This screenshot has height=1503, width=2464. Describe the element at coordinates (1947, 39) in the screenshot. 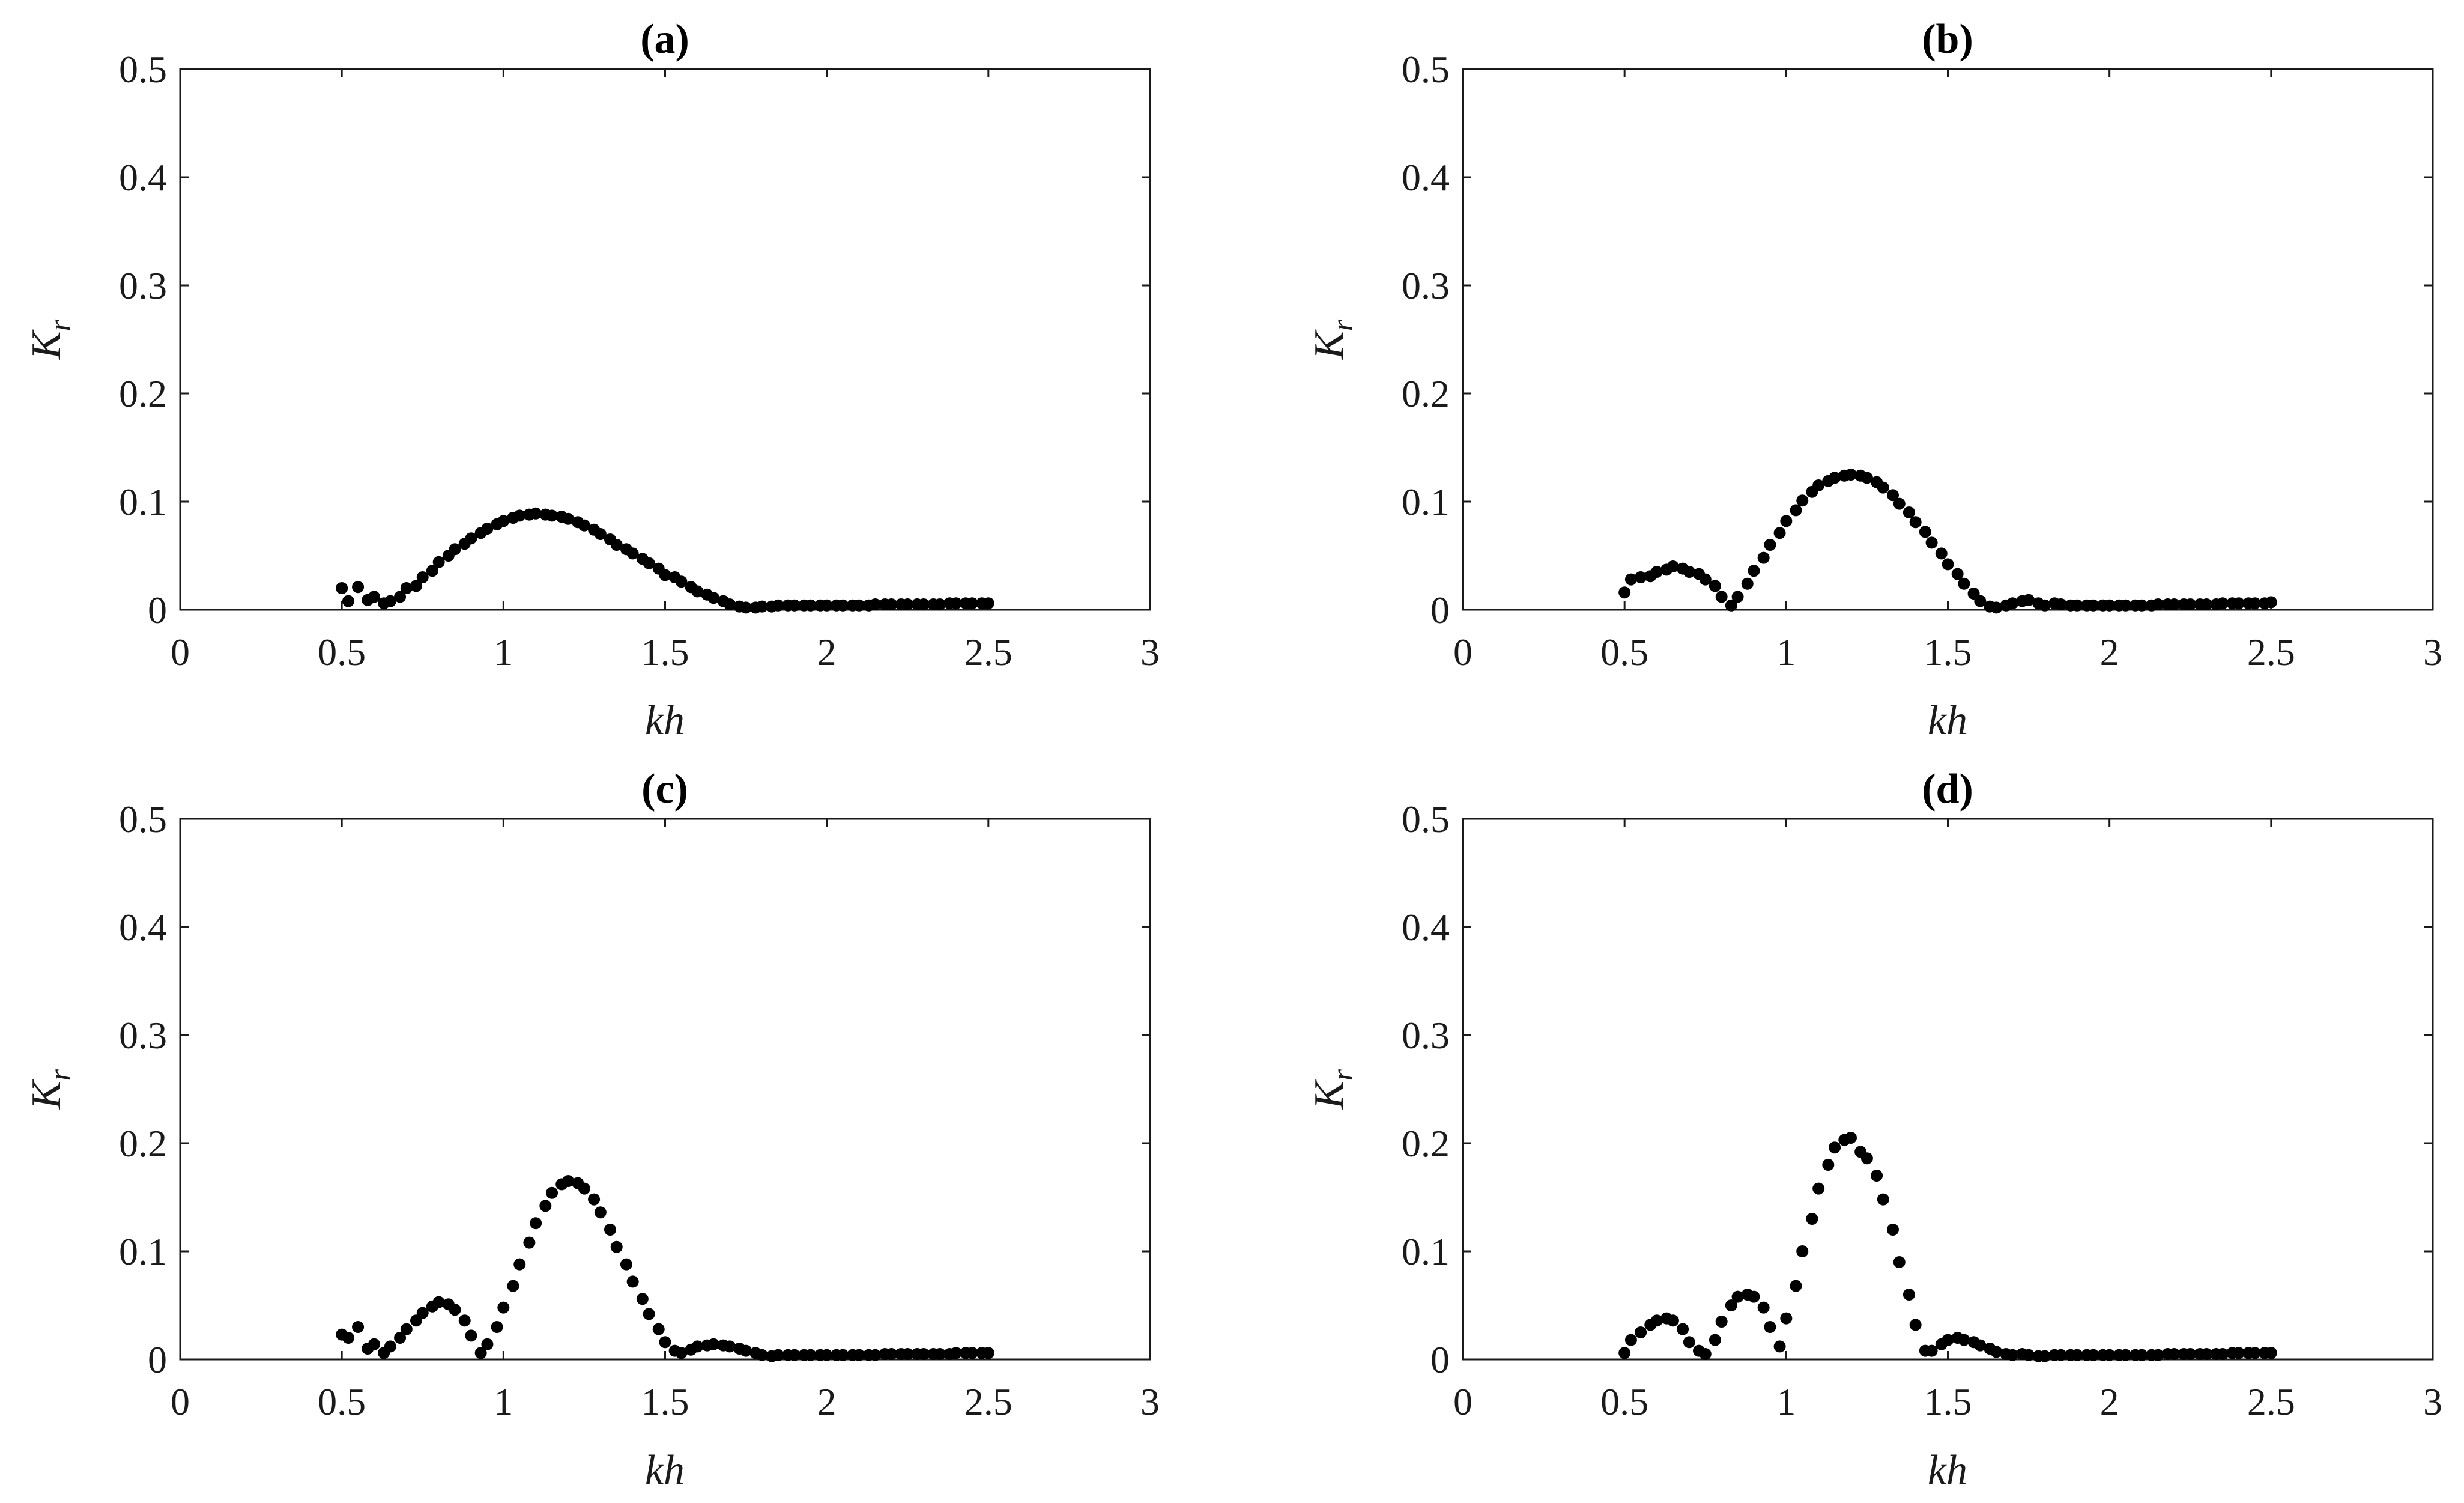

I see `panel-title: (b)` at that location.